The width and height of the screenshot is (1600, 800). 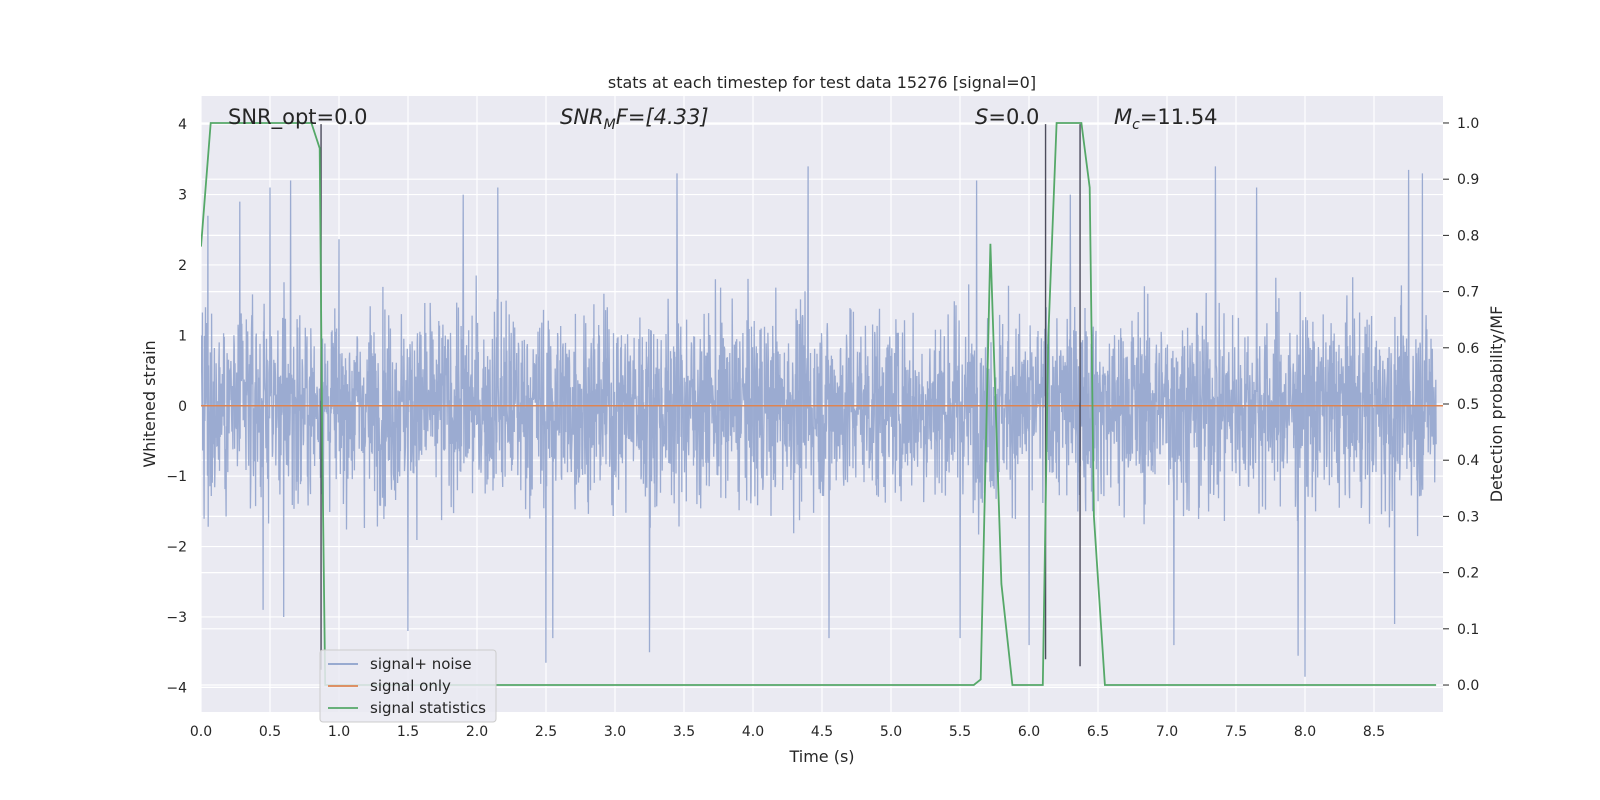 I want to click on x-tick-label: 8.5, so click(x=1374, y=732).